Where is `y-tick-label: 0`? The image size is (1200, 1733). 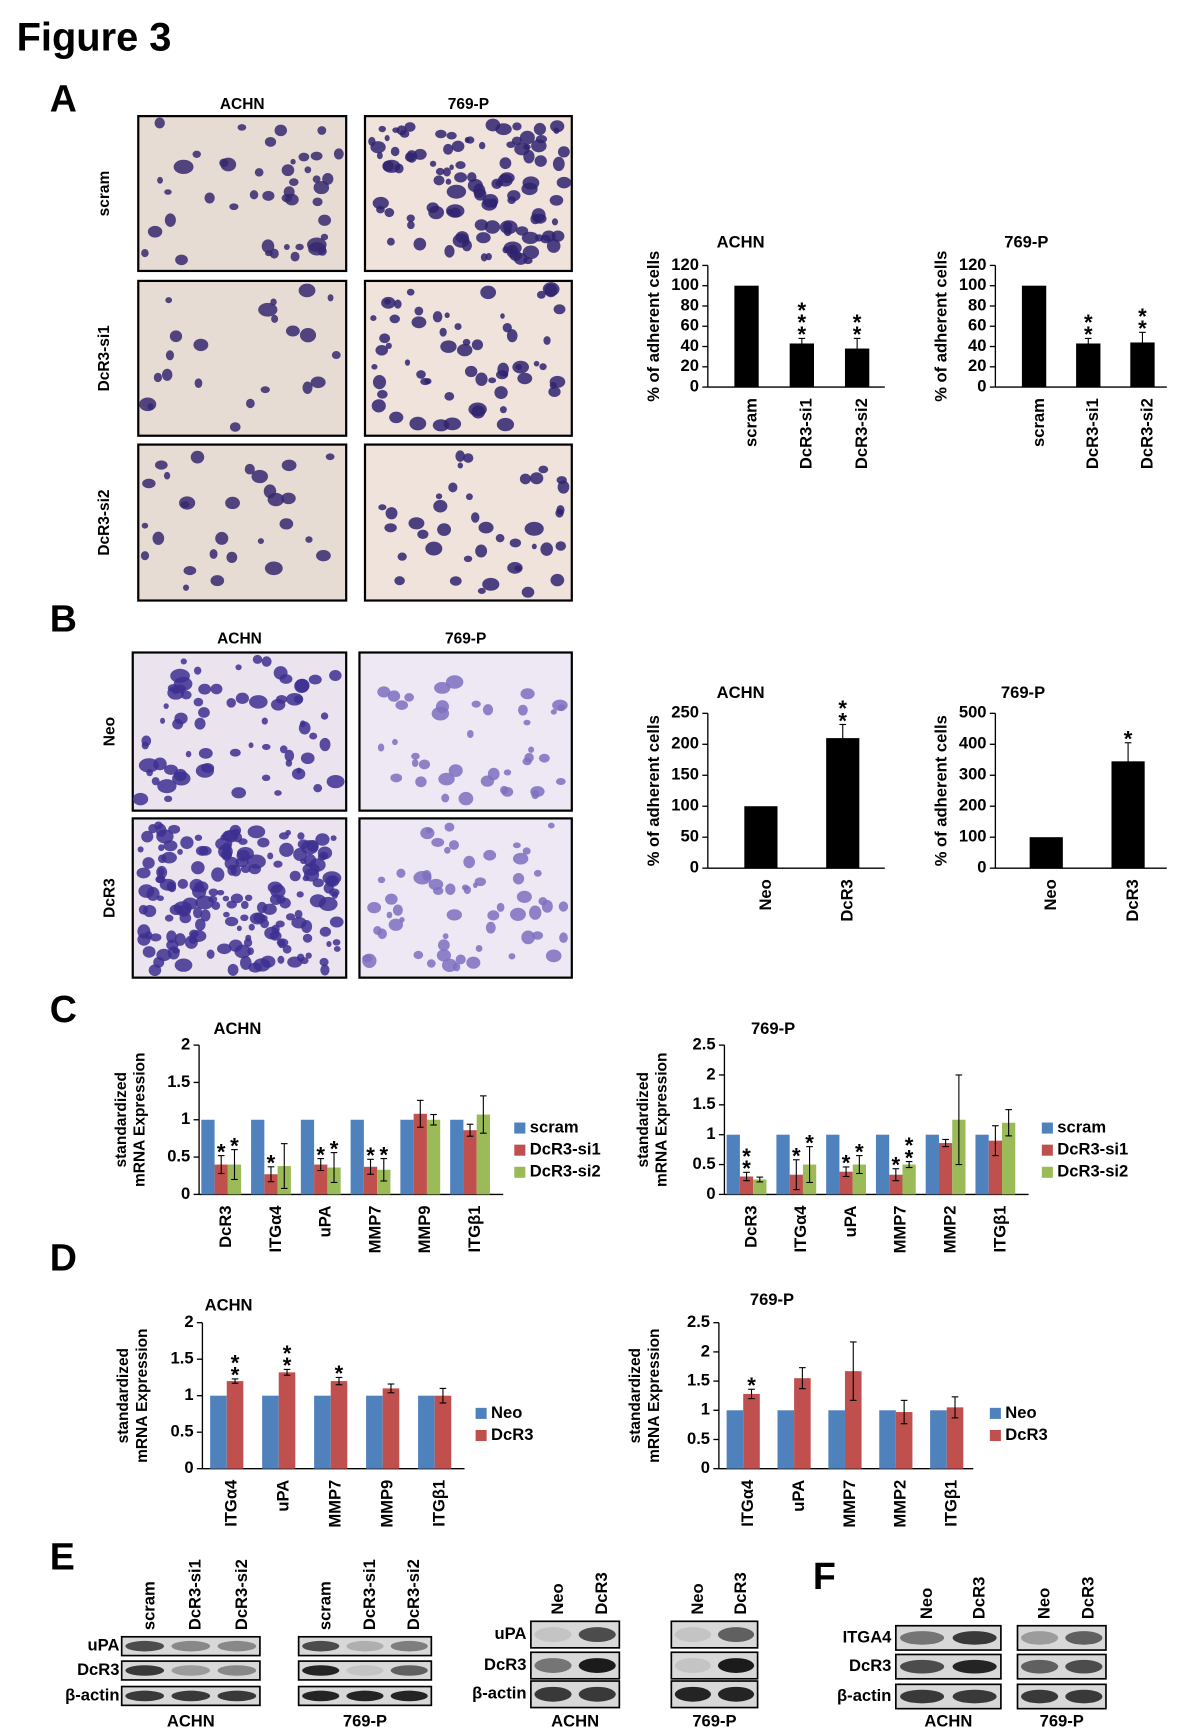
y-tick-label: 0 is located at coordinates (981, 867).